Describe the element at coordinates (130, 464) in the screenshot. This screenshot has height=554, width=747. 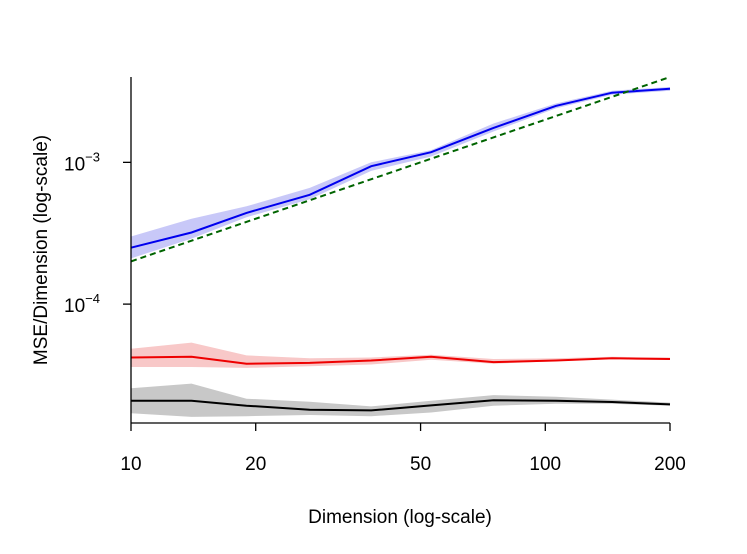
I see `x-tick-label: 10` at that location.